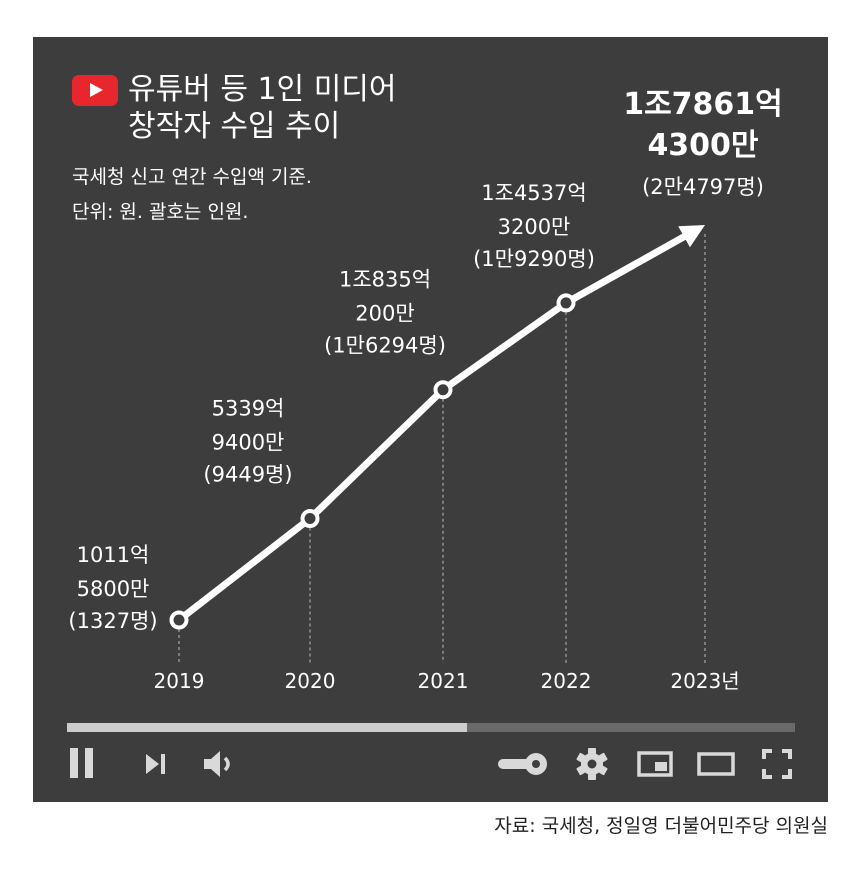  I want to click on x-tick-label-3: 2022, so click(566, 681).